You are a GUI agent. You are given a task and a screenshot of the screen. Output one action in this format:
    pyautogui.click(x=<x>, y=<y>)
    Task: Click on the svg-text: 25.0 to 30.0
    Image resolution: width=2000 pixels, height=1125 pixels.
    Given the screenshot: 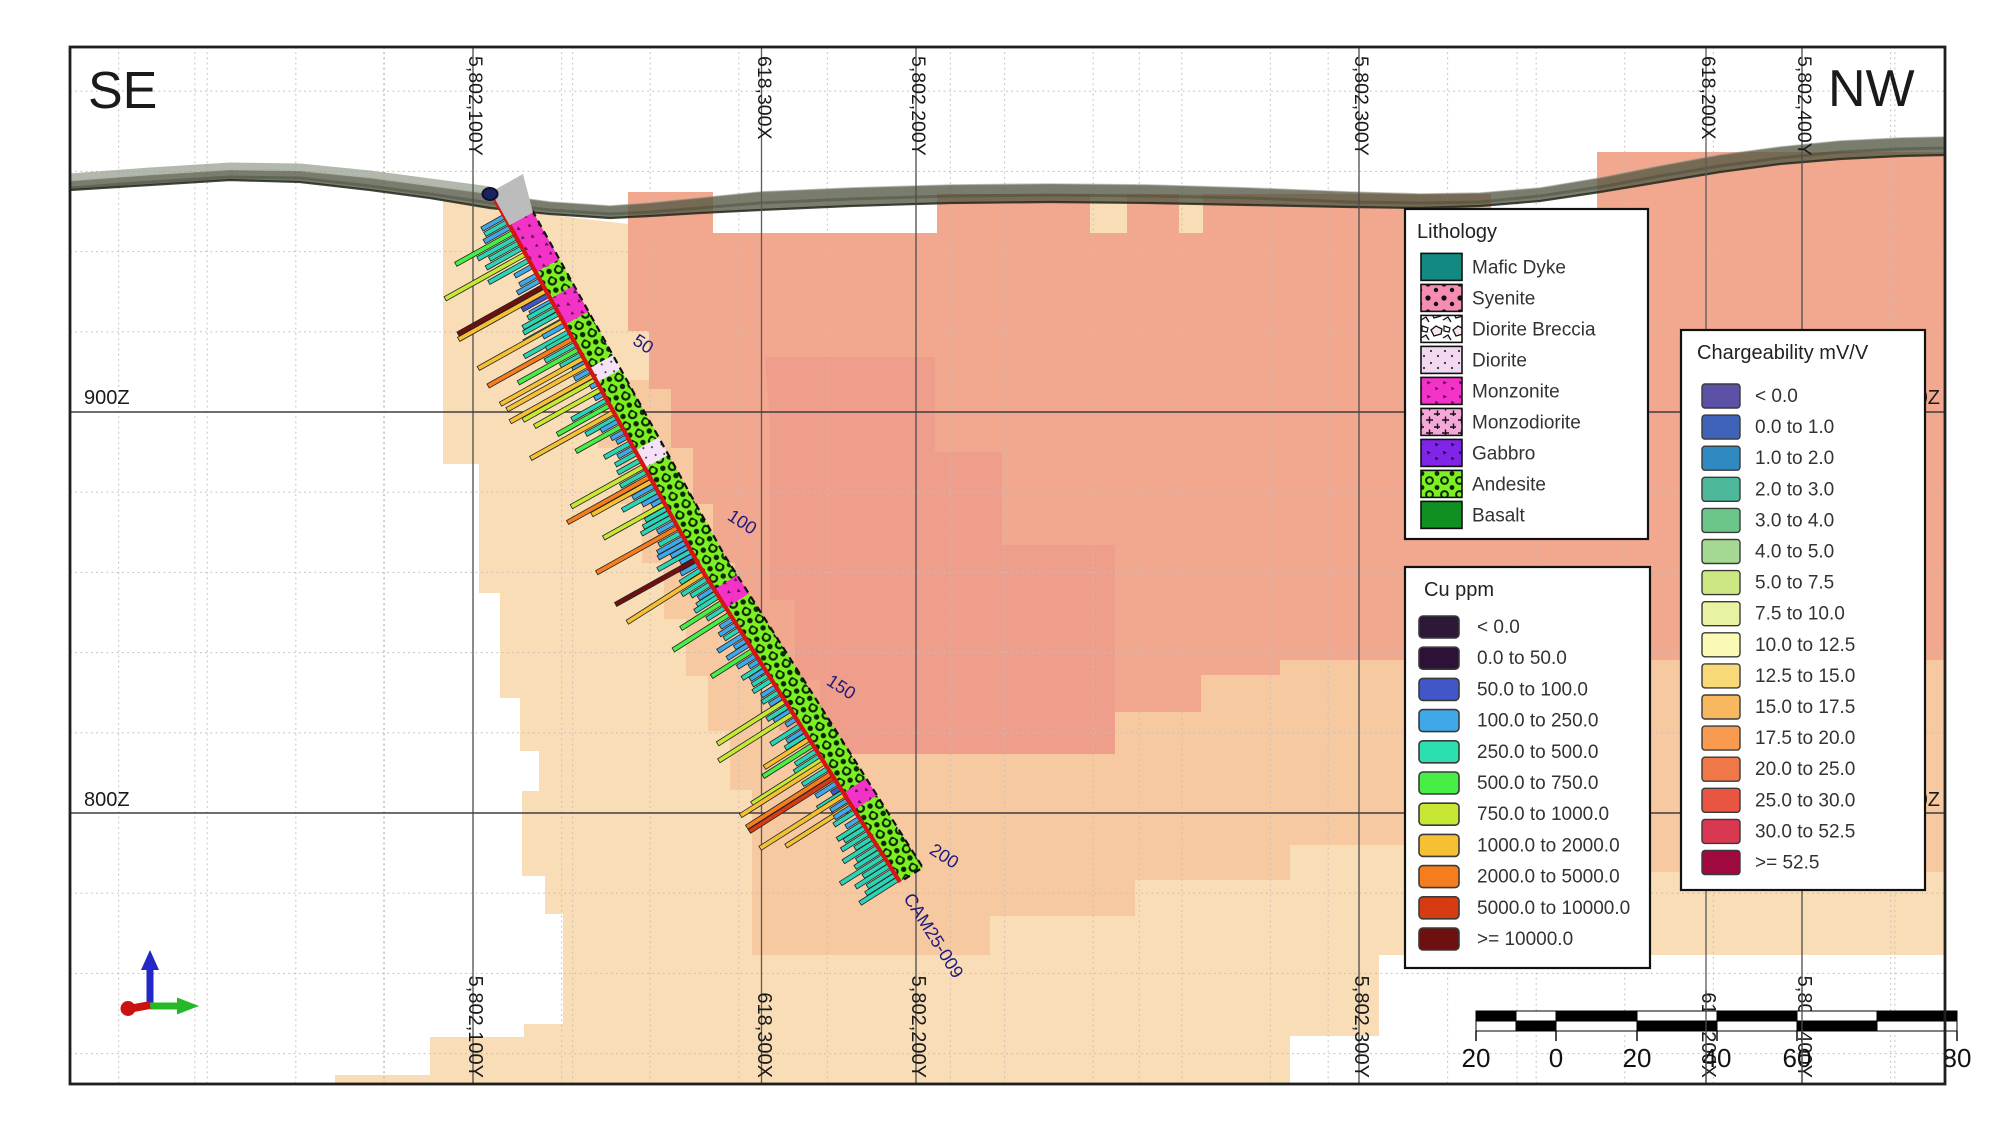 What is the action you would take?
    pyautogui.click(x=1805, y=800)
    